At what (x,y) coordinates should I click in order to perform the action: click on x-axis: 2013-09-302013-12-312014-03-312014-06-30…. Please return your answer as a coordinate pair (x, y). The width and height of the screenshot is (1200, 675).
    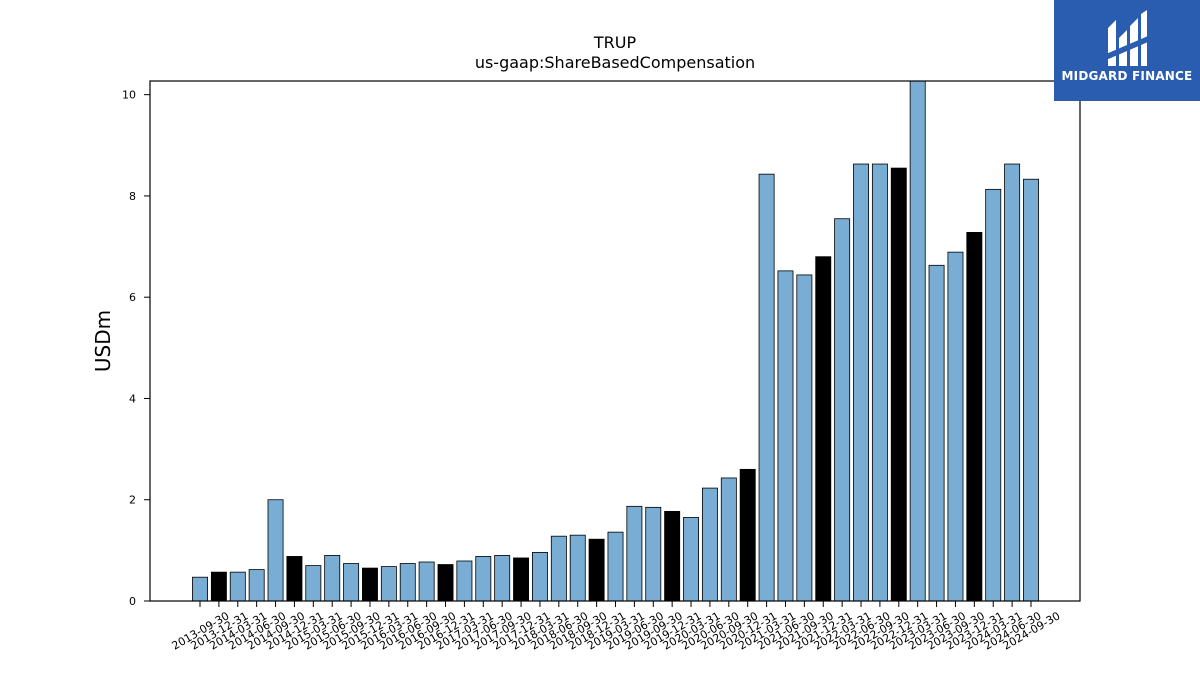
    Looking at the image, I should click on (616, 627).